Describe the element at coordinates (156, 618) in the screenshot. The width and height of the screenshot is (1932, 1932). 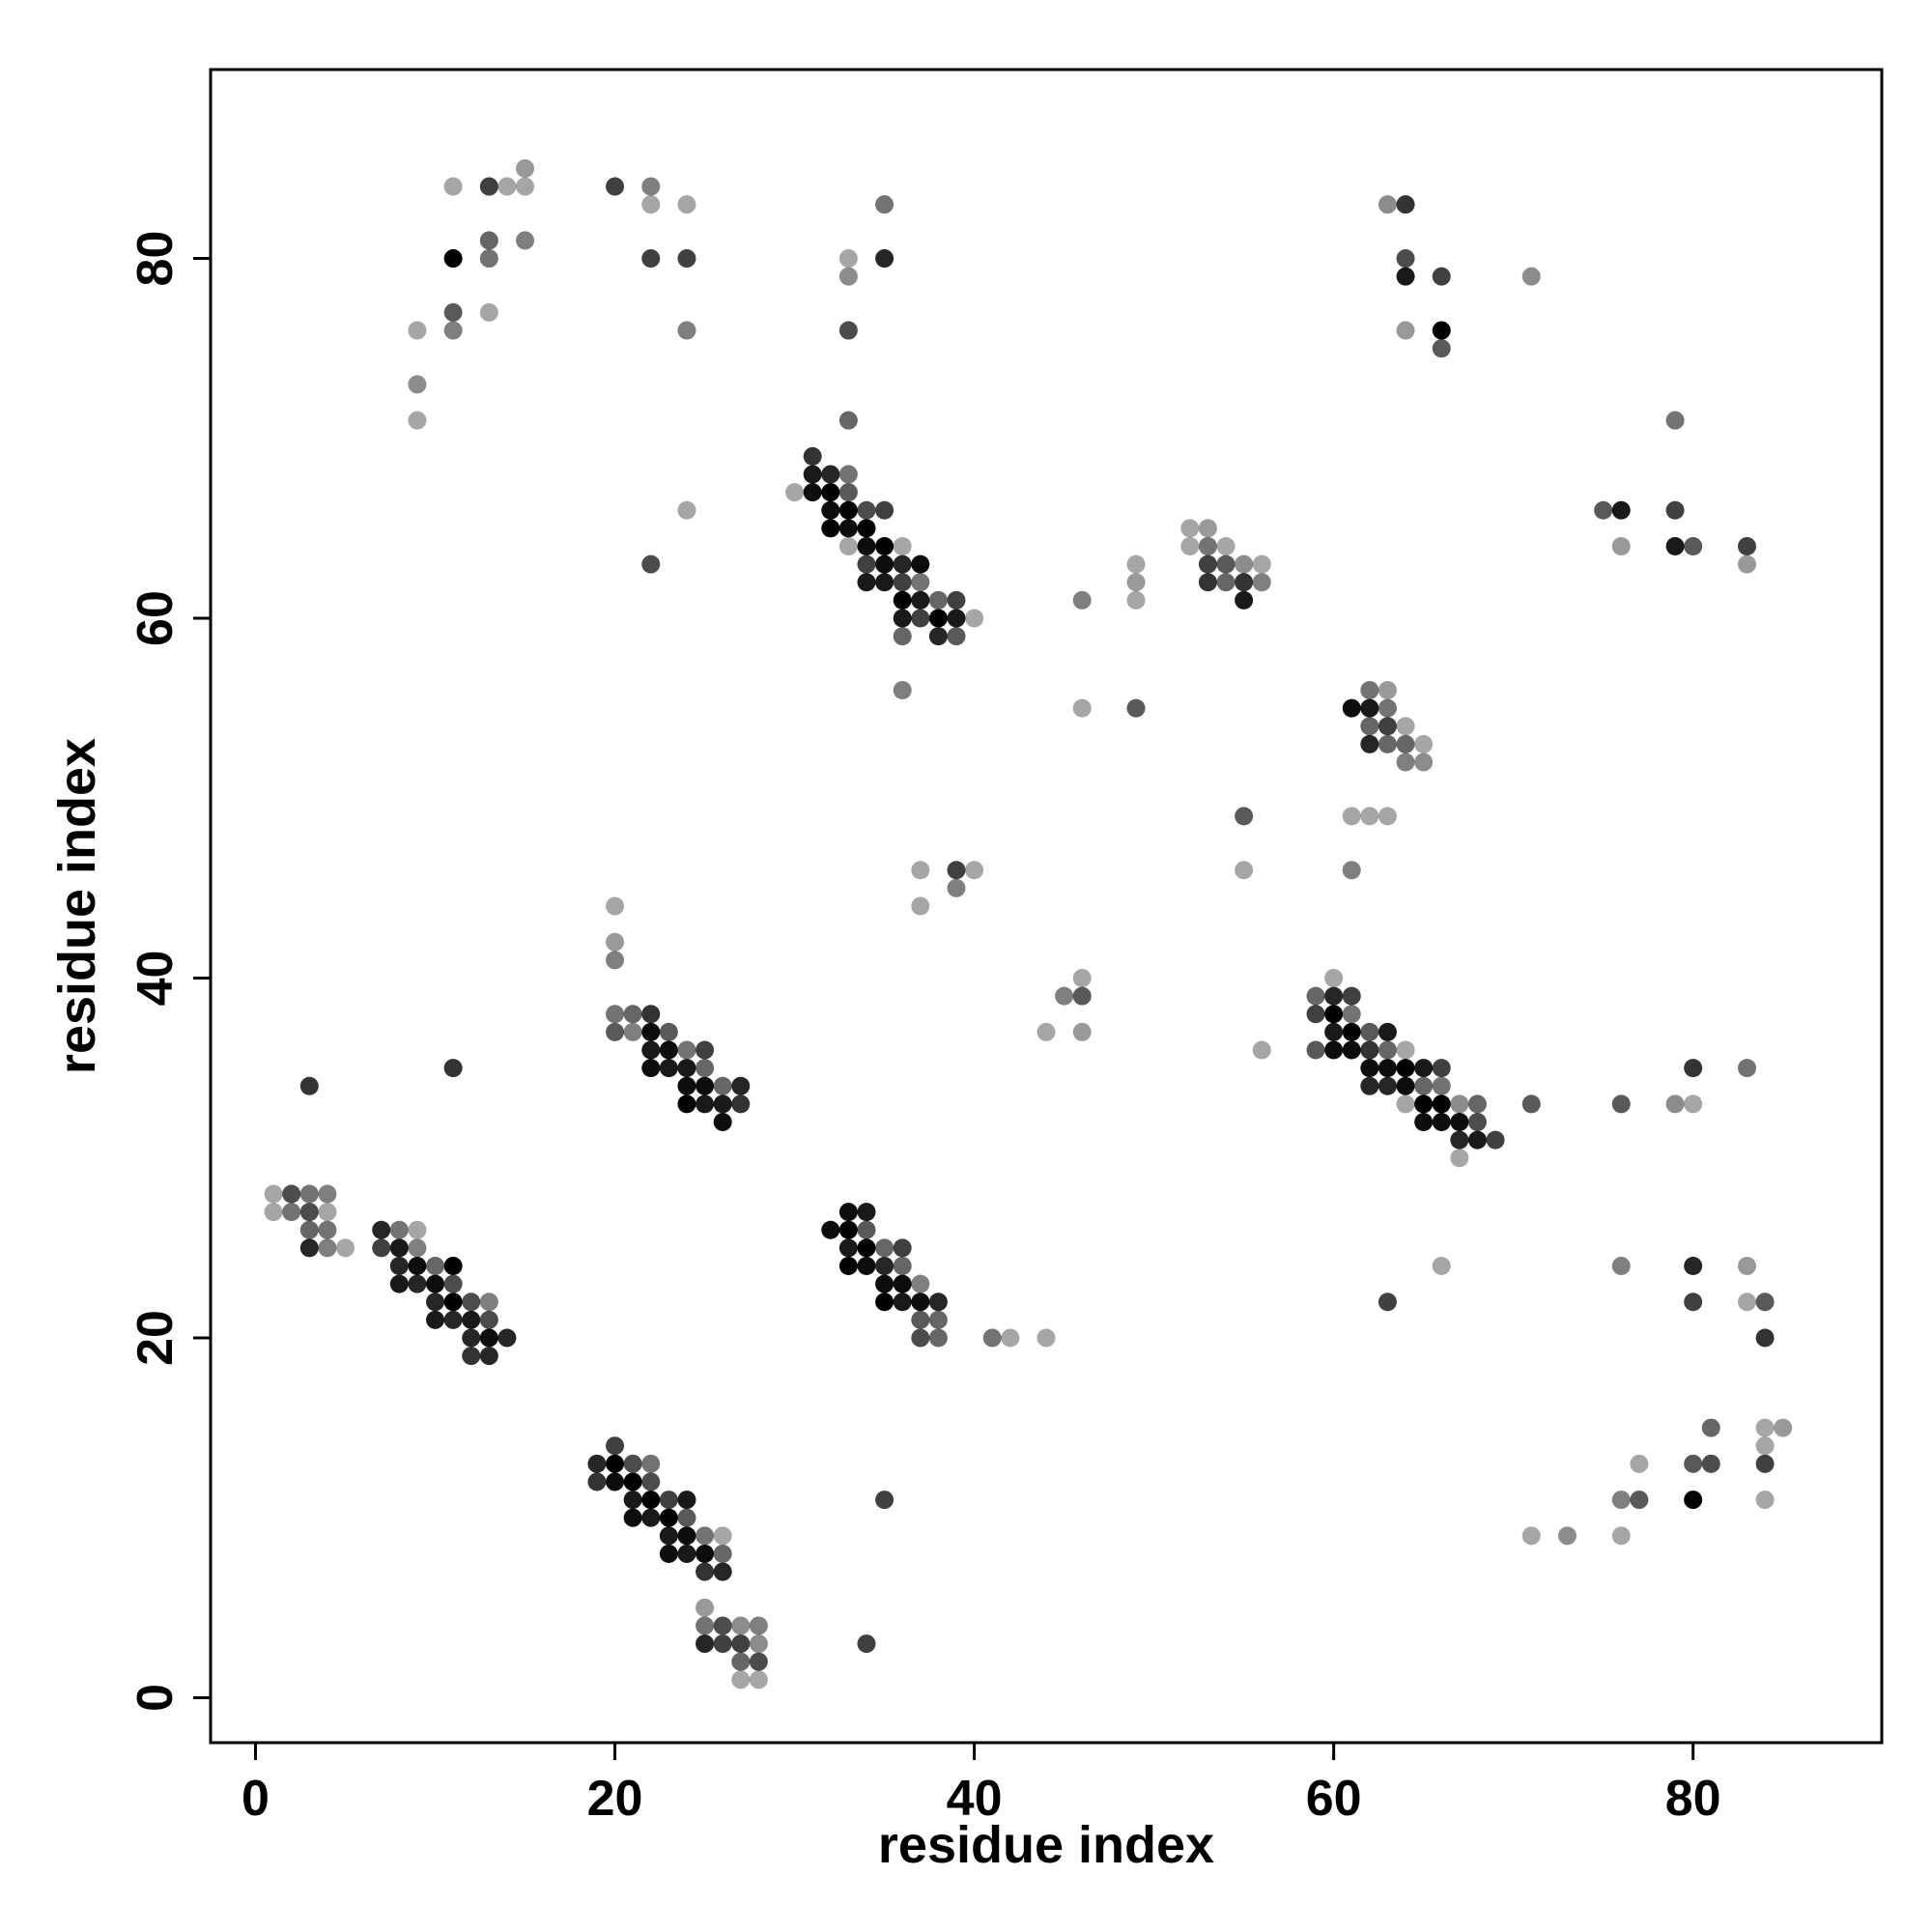
I see `y-tick-label: 60` at that location.